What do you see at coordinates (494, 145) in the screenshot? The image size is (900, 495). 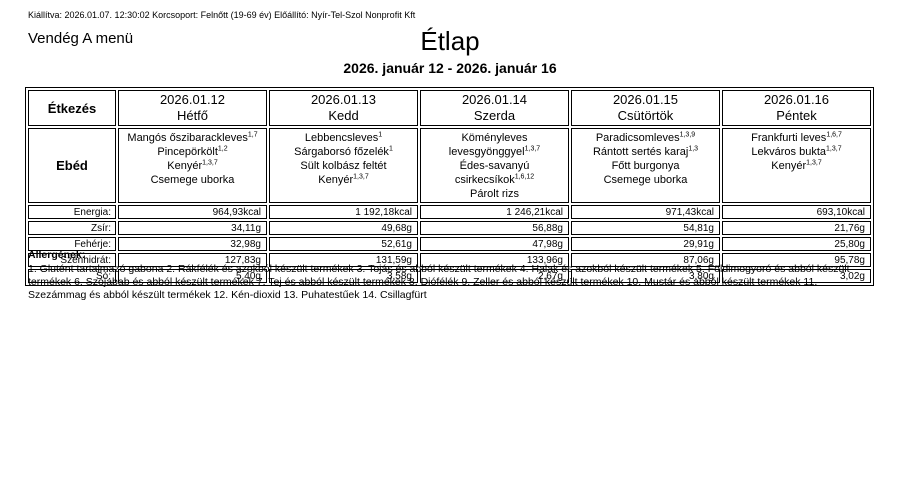 I see `meal-item: Köményleves levesgyönggyel1,3,7` at bounding box center [494, 145].